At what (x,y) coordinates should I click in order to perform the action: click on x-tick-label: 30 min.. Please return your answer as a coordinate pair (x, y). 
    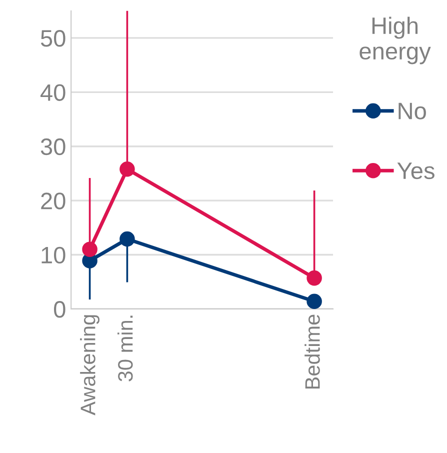
    Looking at the image, I should click on (125, 349).